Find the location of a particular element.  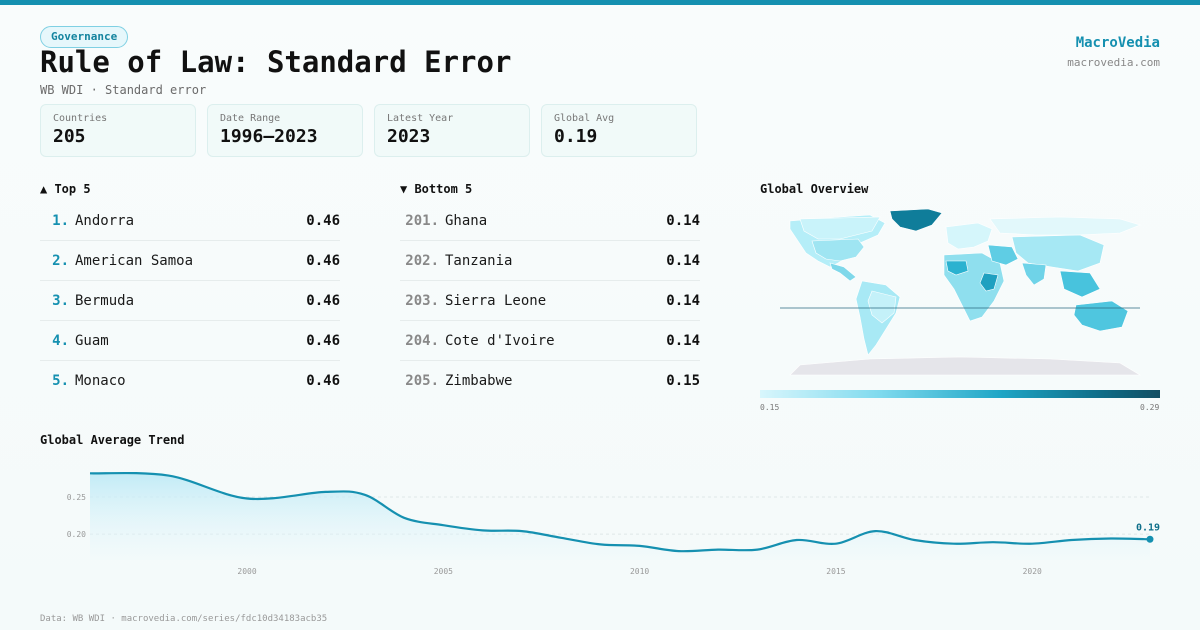

canada-region is located at coordinates (840, 228).